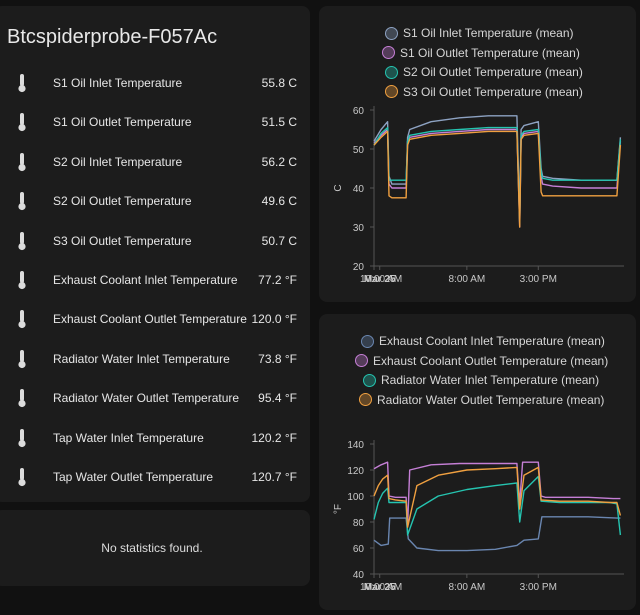 The width and height of the screenshot is (640, 615). I want to click on entity-row: Tap Water Inlet Temperature 120.2 °F, so click(155, 438).